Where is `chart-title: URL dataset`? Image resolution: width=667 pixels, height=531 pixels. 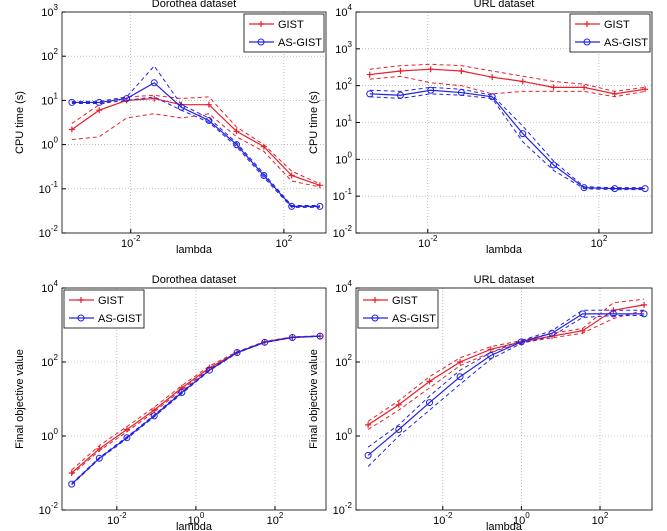 chart-title: URL dataset is located at coordinates (504, 280).